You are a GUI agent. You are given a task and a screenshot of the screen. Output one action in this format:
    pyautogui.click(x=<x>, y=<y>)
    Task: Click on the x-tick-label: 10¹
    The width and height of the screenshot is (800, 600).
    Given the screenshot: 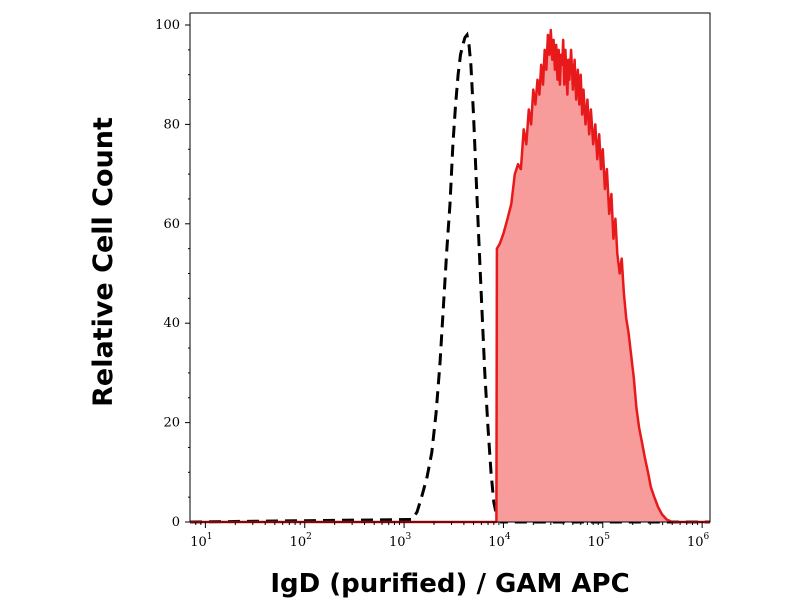 What is the action you would take?
    pyautogui.click(x=201, y=541)
    